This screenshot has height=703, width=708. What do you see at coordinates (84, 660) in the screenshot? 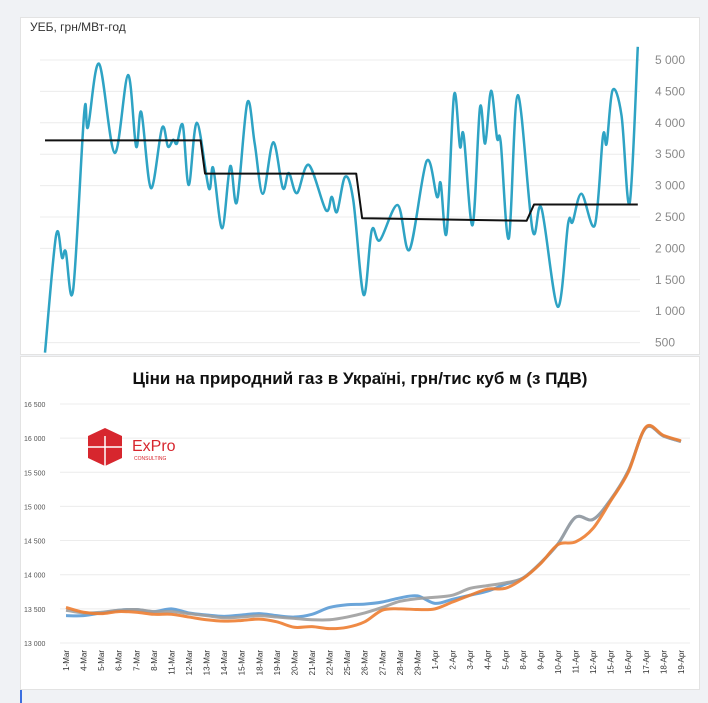
I see `x-tick-label: 4-Mar` at bounding box center [84, 660].